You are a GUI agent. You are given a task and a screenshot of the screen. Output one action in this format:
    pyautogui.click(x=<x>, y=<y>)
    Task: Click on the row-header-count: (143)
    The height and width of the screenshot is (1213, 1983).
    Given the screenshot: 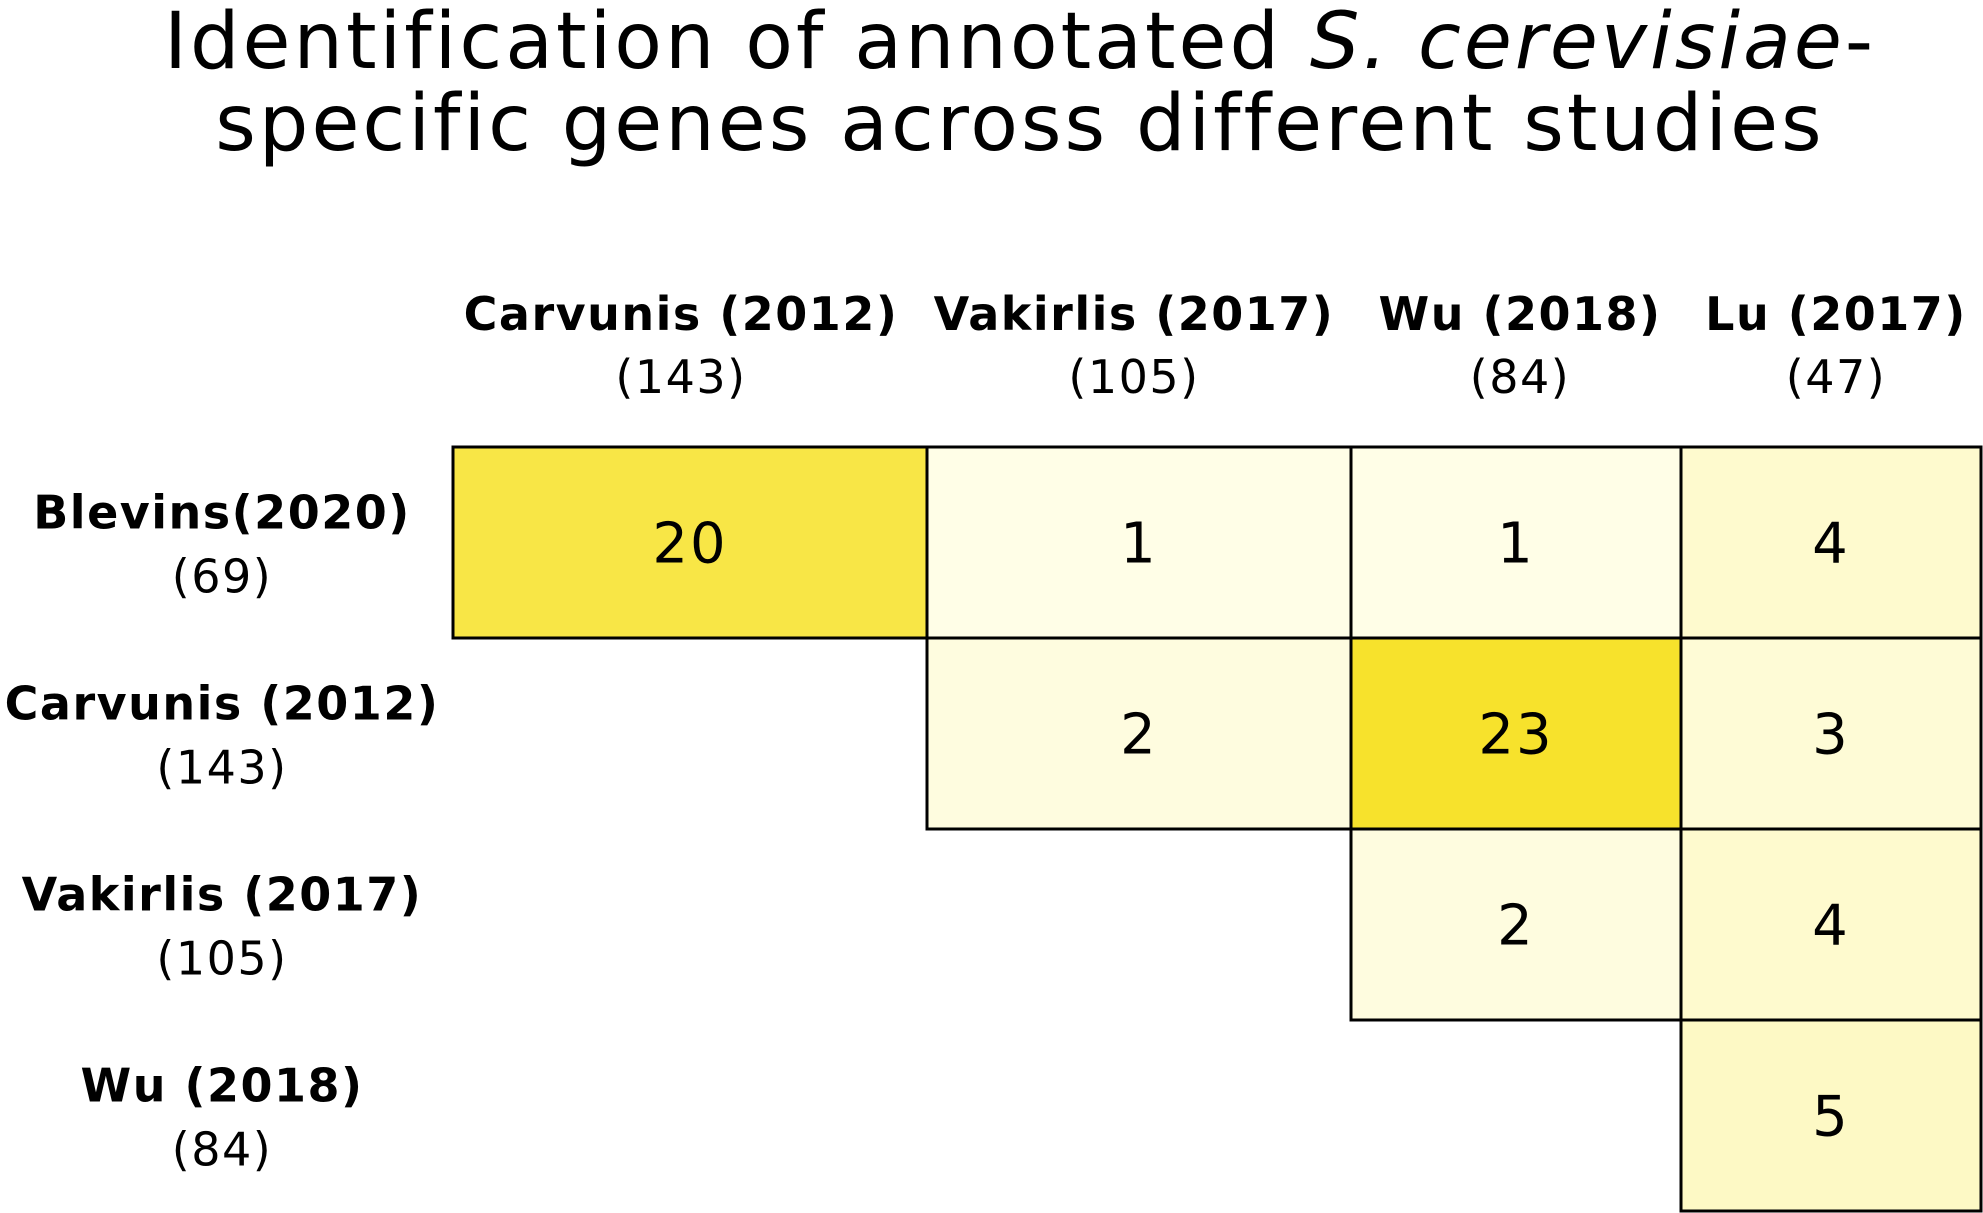 What is the action you would take?
    pyautogui.click(x=221, y=768)
    